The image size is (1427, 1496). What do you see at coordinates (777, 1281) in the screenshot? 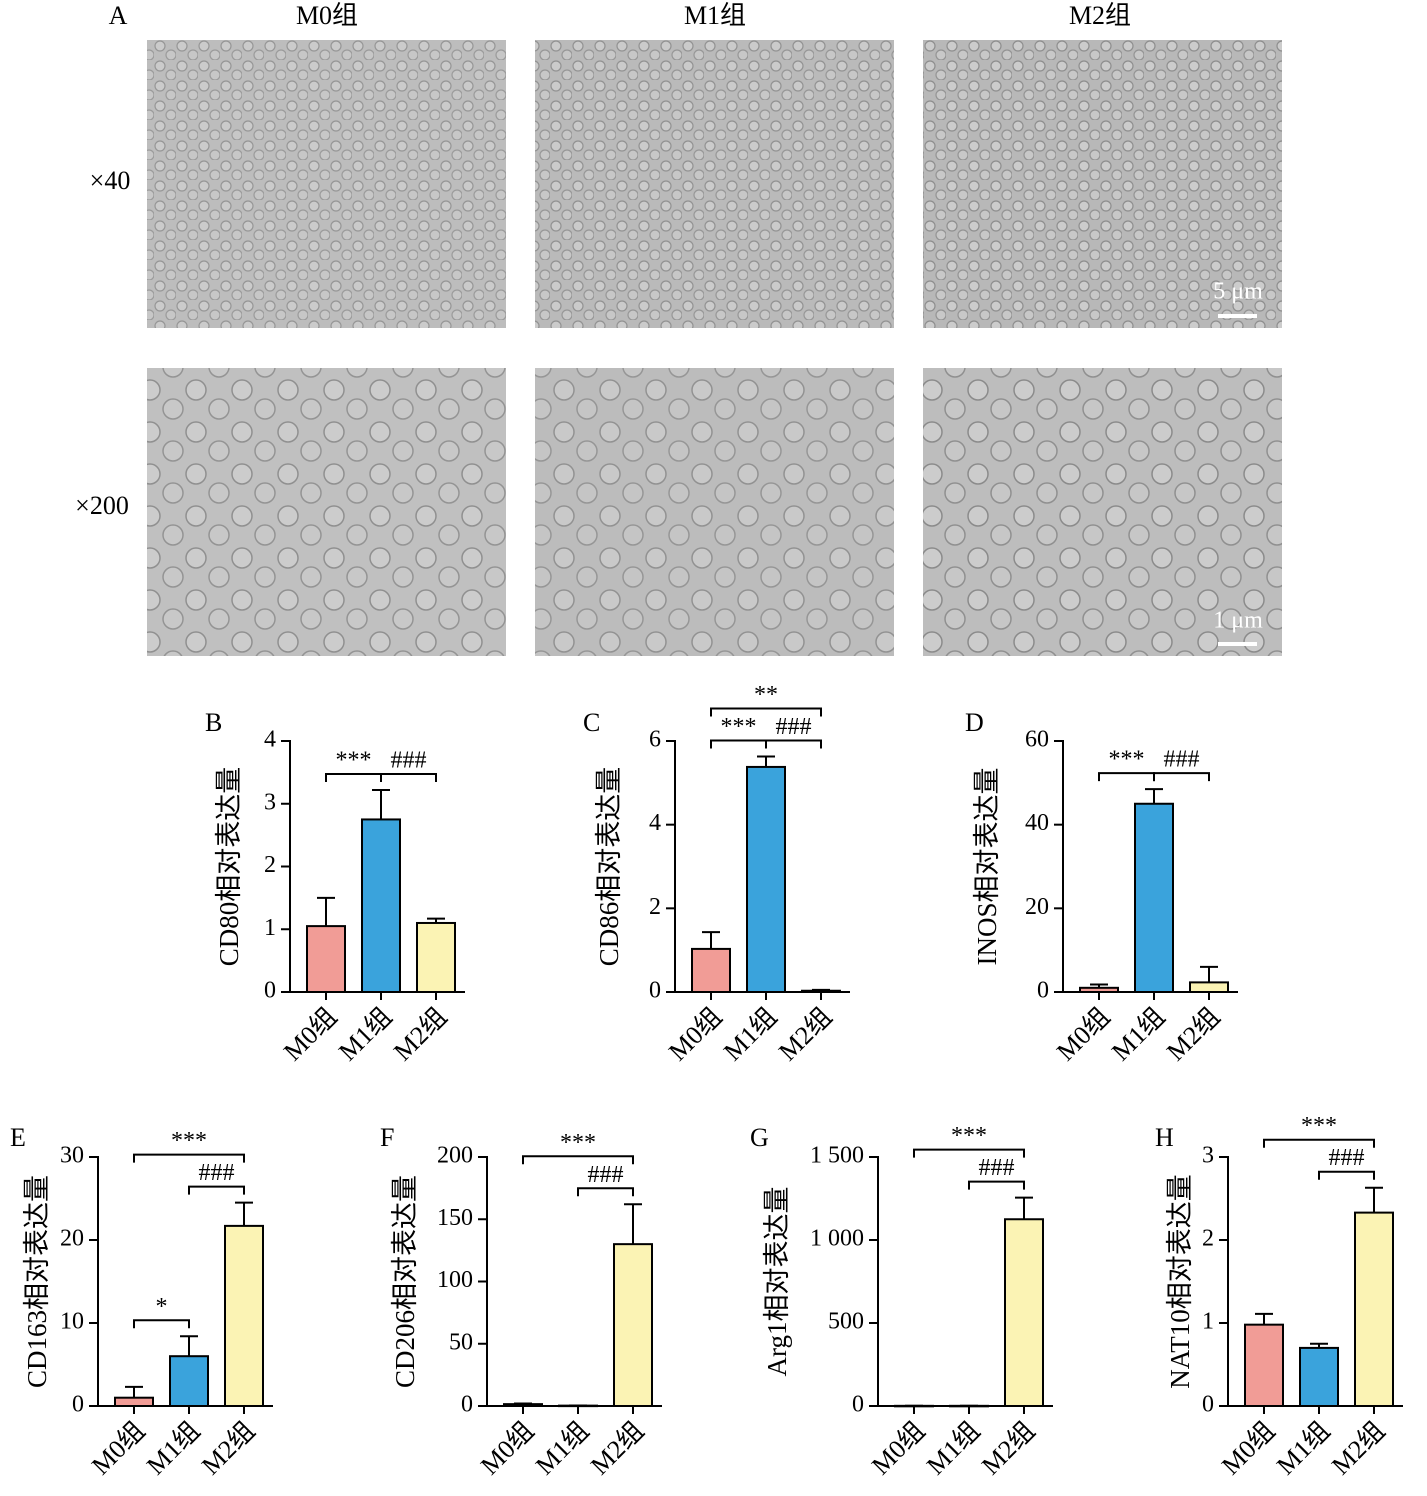
I see `y-axis-label: Arg1相对表达量` at bounding box center [777, 1281].